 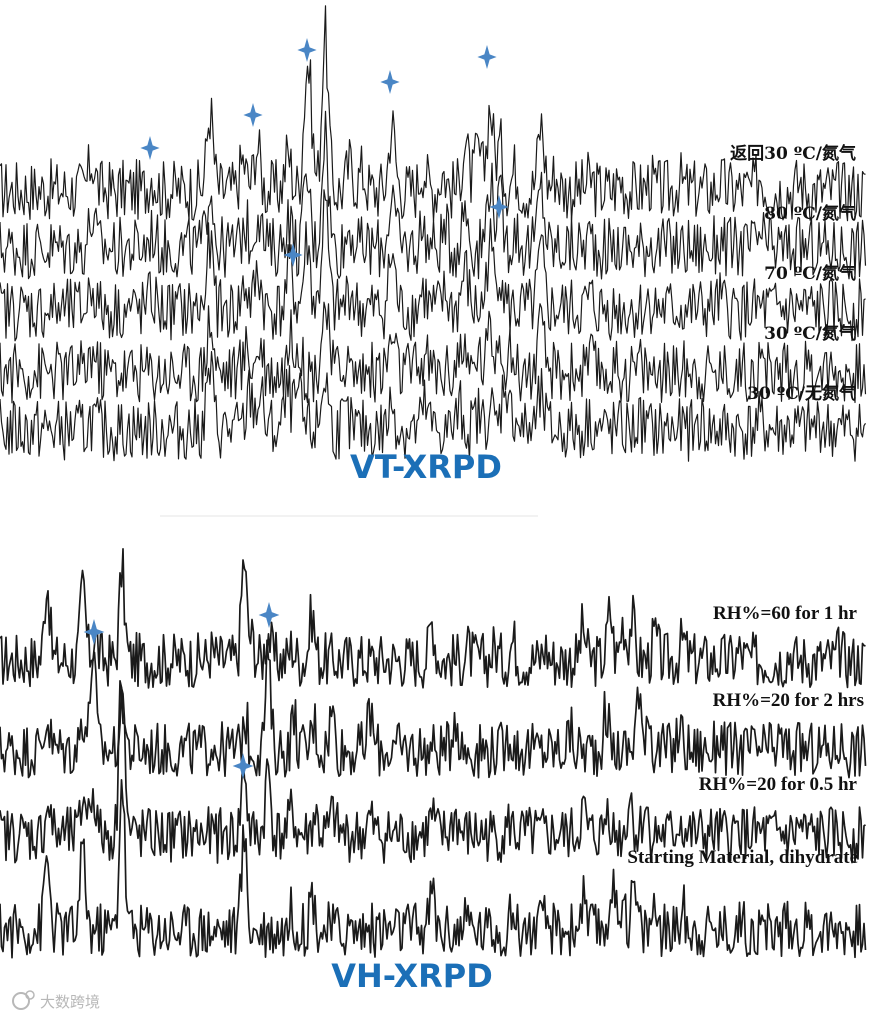 I want to click on vh-label-rh20-0.5hr: RH%=20 for 0.5 hr, so click(x=778, y=784).